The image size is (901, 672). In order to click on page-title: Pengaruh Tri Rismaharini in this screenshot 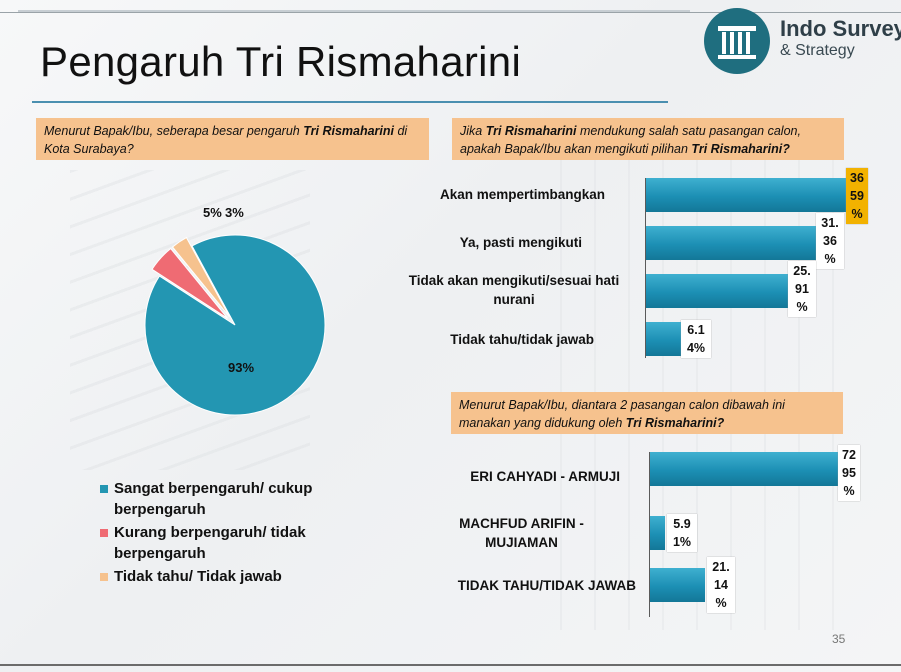, I will do `click(281, 61)`.